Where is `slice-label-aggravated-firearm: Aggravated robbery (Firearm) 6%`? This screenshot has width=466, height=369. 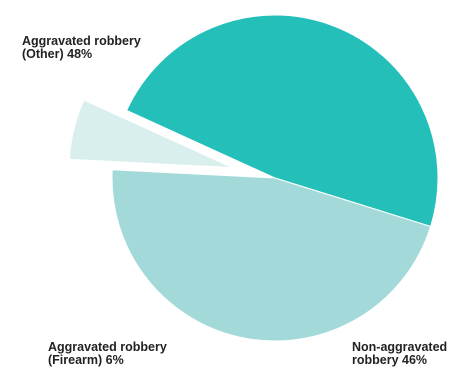
slice-label-aggravated-firearm: Aggravated robbery (Firearm) 6% is located at coordinates (107, 353).